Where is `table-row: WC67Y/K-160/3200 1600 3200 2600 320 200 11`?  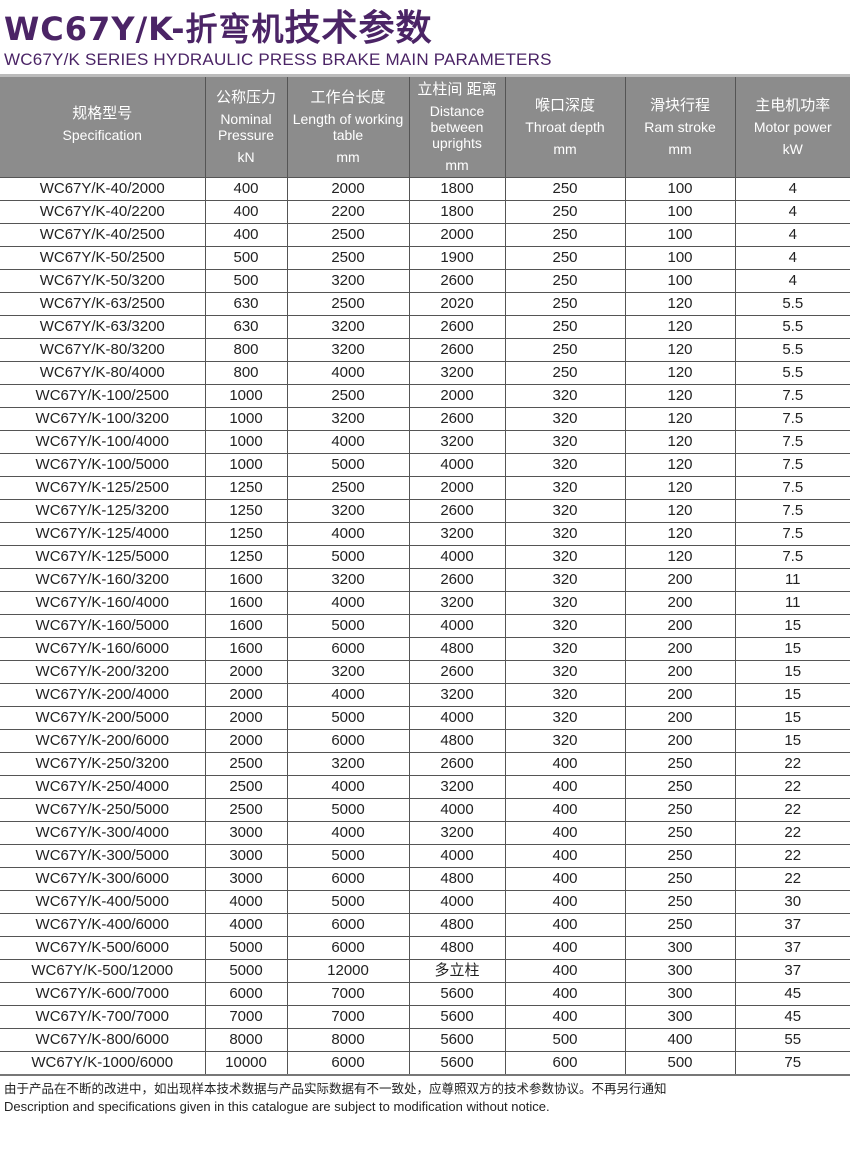 table-row: WC67Y/K-160/3200 1600 3200 2600 320 200 11 is located at coordinates (425, 580).